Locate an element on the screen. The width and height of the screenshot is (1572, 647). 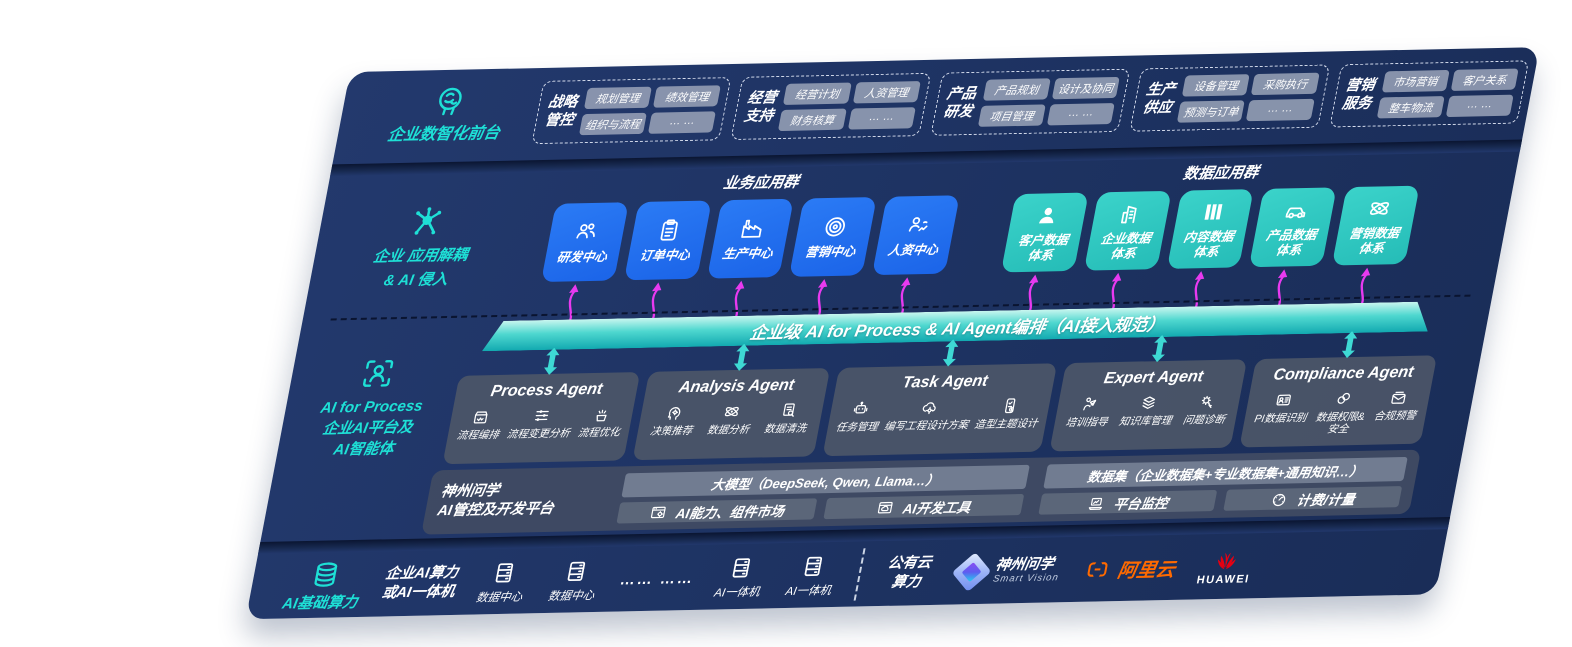
laptop-chart-icon is located at coordinates (1095, 503).